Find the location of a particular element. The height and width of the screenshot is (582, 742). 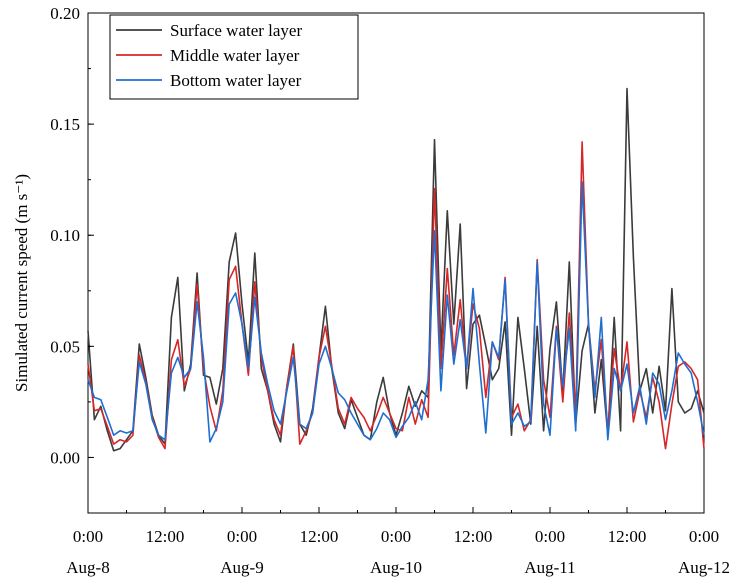

y-tick-label: 0.10 is located at coordinates (65, 235).